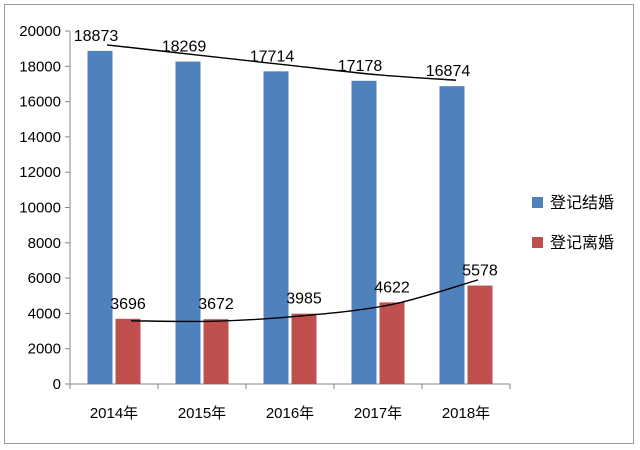 The image size is (640, 450). What do you see at coordinates (57, 384) in the screenshot?
I see `y-tick-label: 0` at bounding box center [57, 384].